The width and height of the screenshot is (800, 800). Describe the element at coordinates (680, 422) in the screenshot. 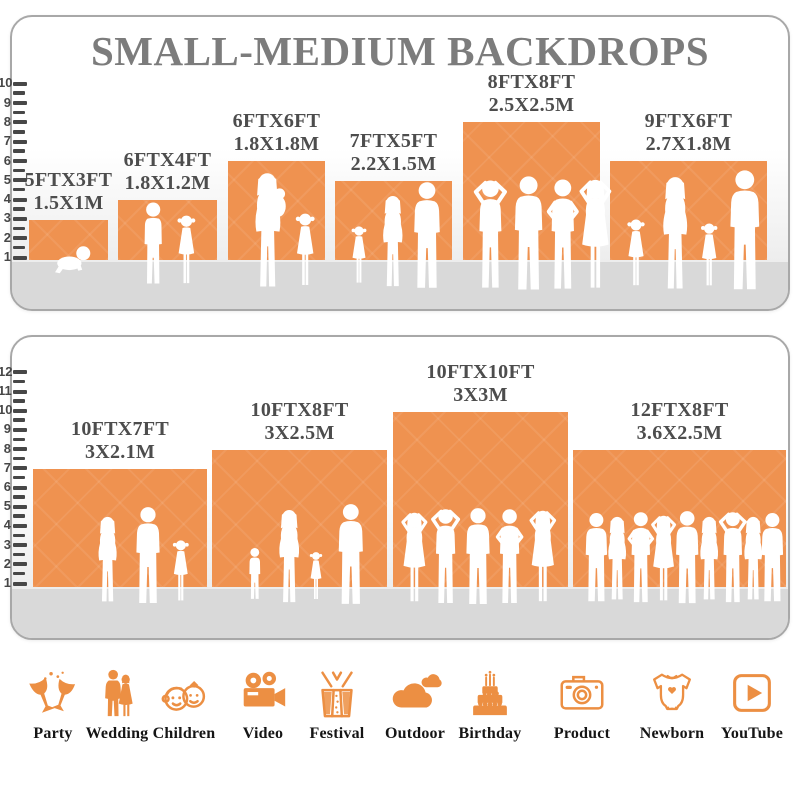

I see `backdrop-size-label: 12FTX8FT 3.6X2.5M` at that location.